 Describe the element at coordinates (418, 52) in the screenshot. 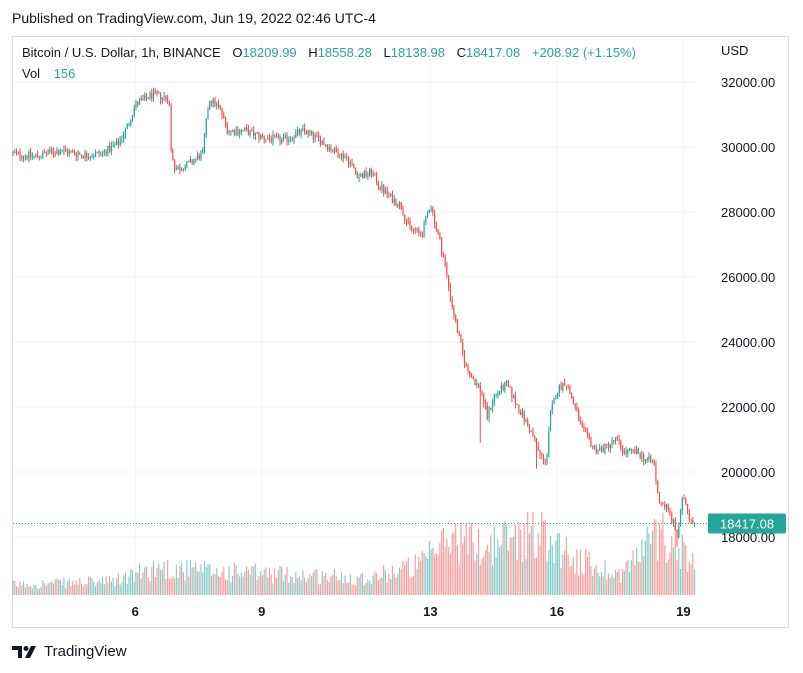

I see `low-value: 18138.98` at that location.